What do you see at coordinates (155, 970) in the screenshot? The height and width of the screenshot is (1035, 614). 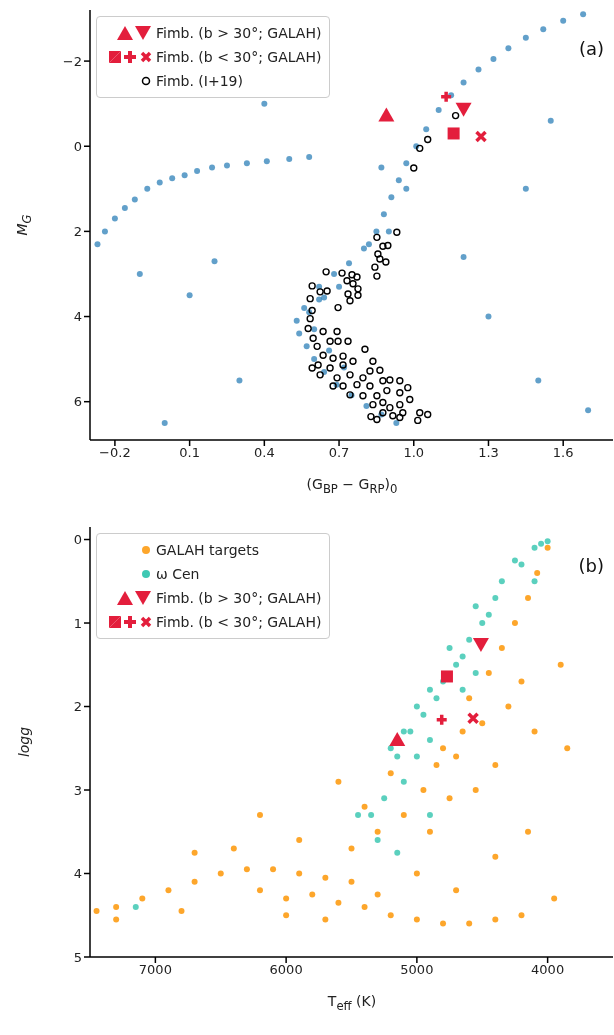 I see `x-tick-label: 7000` at bounding box center [155, 970].